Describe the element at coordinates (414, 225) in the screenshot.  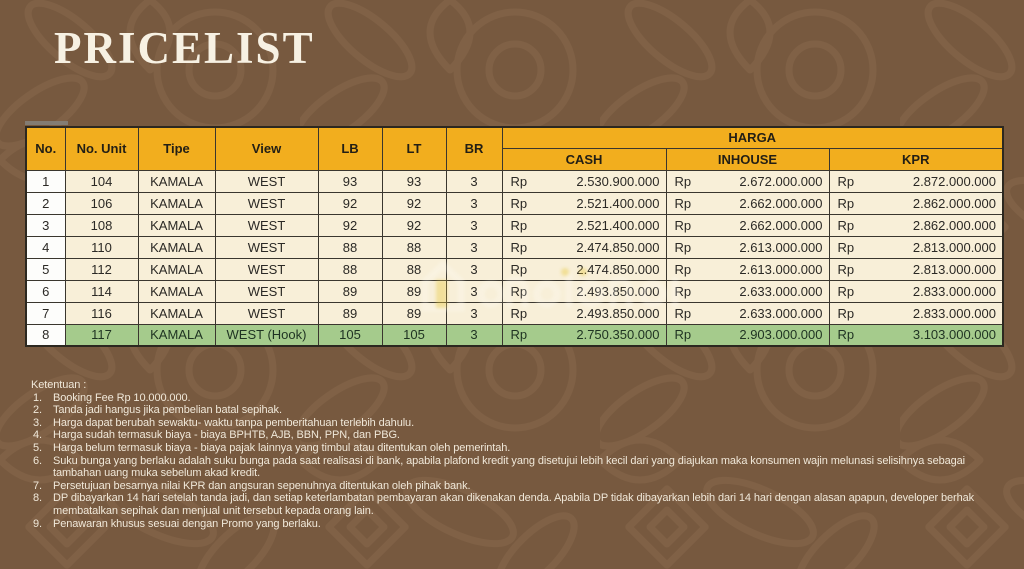
I see `cell-lt: 92` at that location.